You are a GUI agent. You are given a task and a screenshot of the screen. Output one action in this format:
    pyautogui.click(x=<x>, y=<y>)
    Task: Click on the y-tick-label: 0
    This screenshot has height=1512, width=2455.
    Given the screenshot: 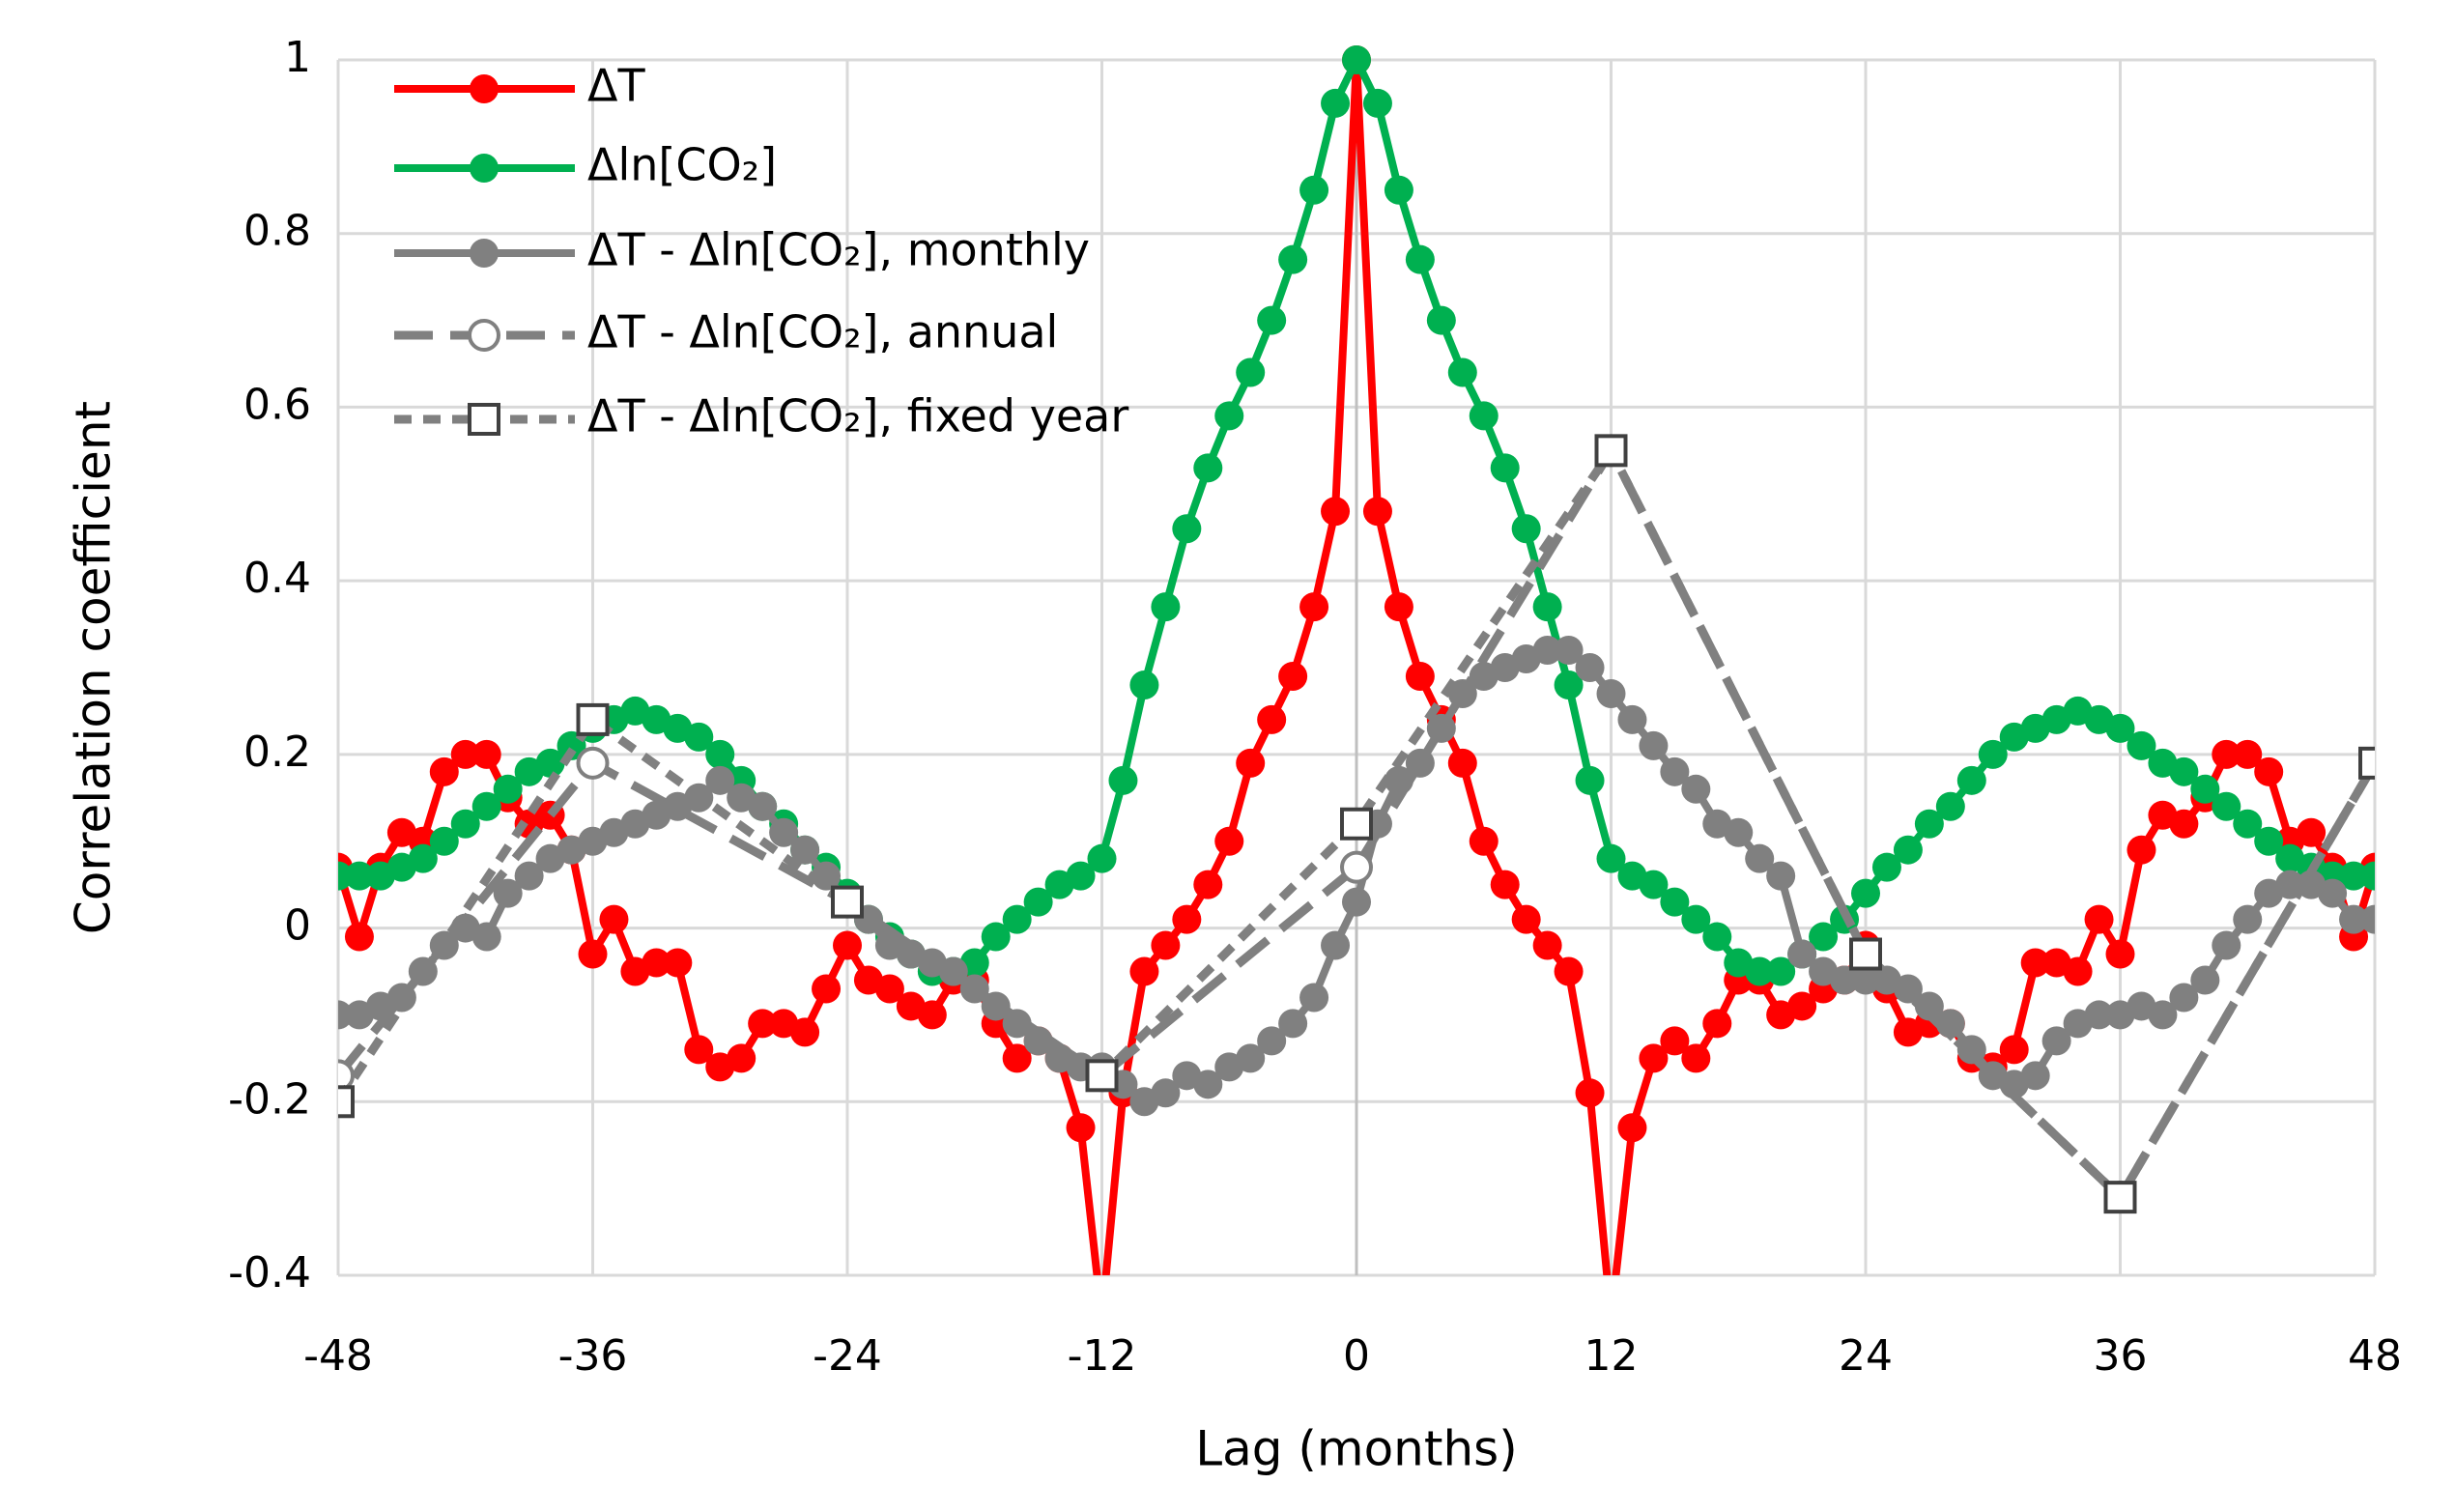 What is the action you would take?
    pyautogui.click(x=297, y=926)
    